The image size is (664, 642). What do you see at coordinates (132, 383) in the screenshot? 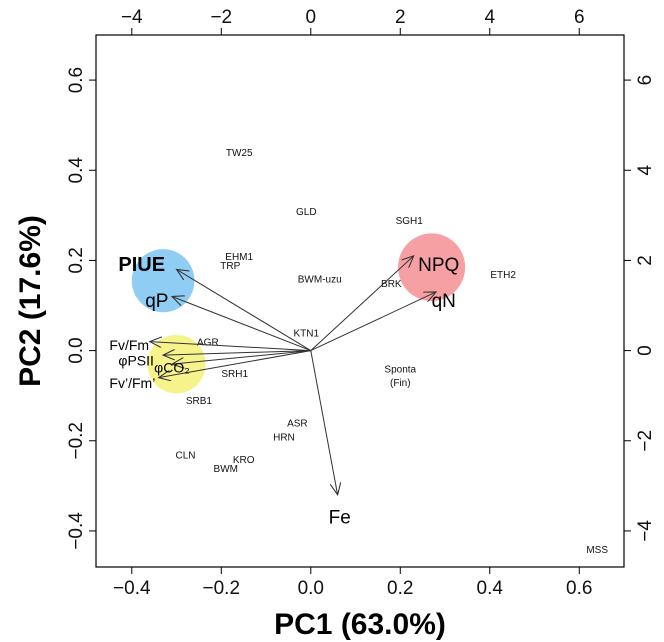
I see `loading-label: Fv’/Fm’` at bounding box center [132, 383].